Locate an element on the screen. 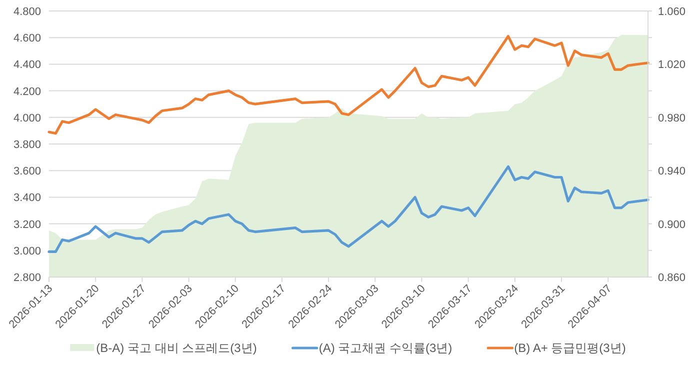  y-tick-label: 4.400 is located at coordinates (27, 65).